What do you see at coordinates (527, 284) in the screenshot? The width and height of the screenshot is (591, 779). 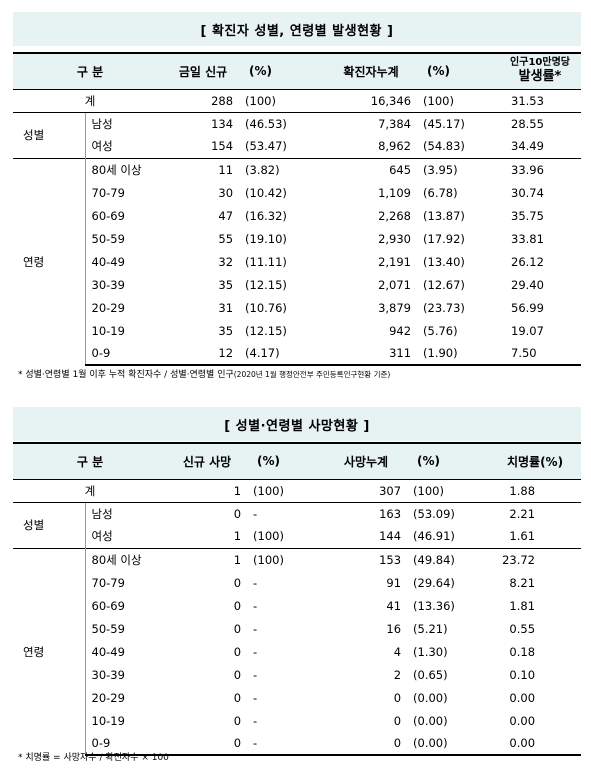 I see `row-rate: 29.40` at bounding box center [527, 284].